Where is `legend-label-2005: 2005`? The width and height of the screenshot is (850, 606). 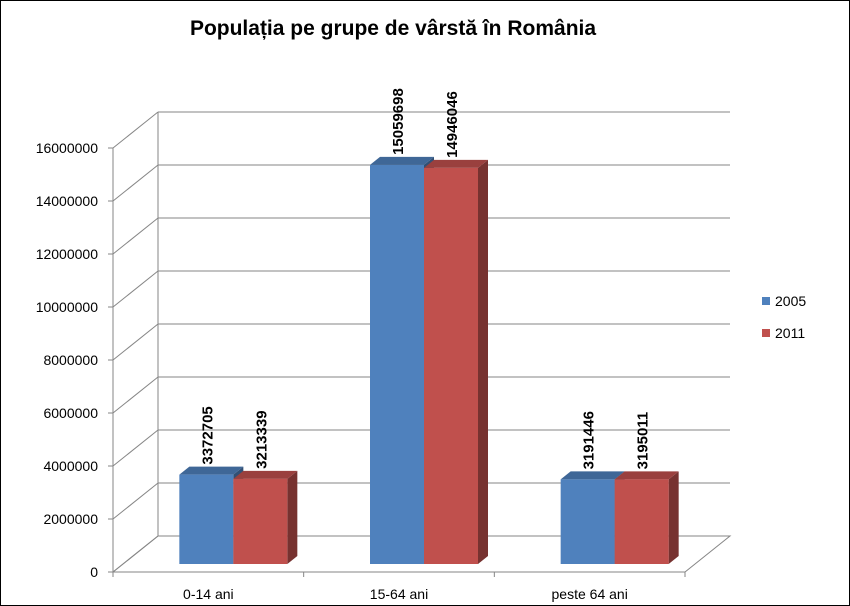
legend-label-2005: 2005 is located at coordinates (791, 301).